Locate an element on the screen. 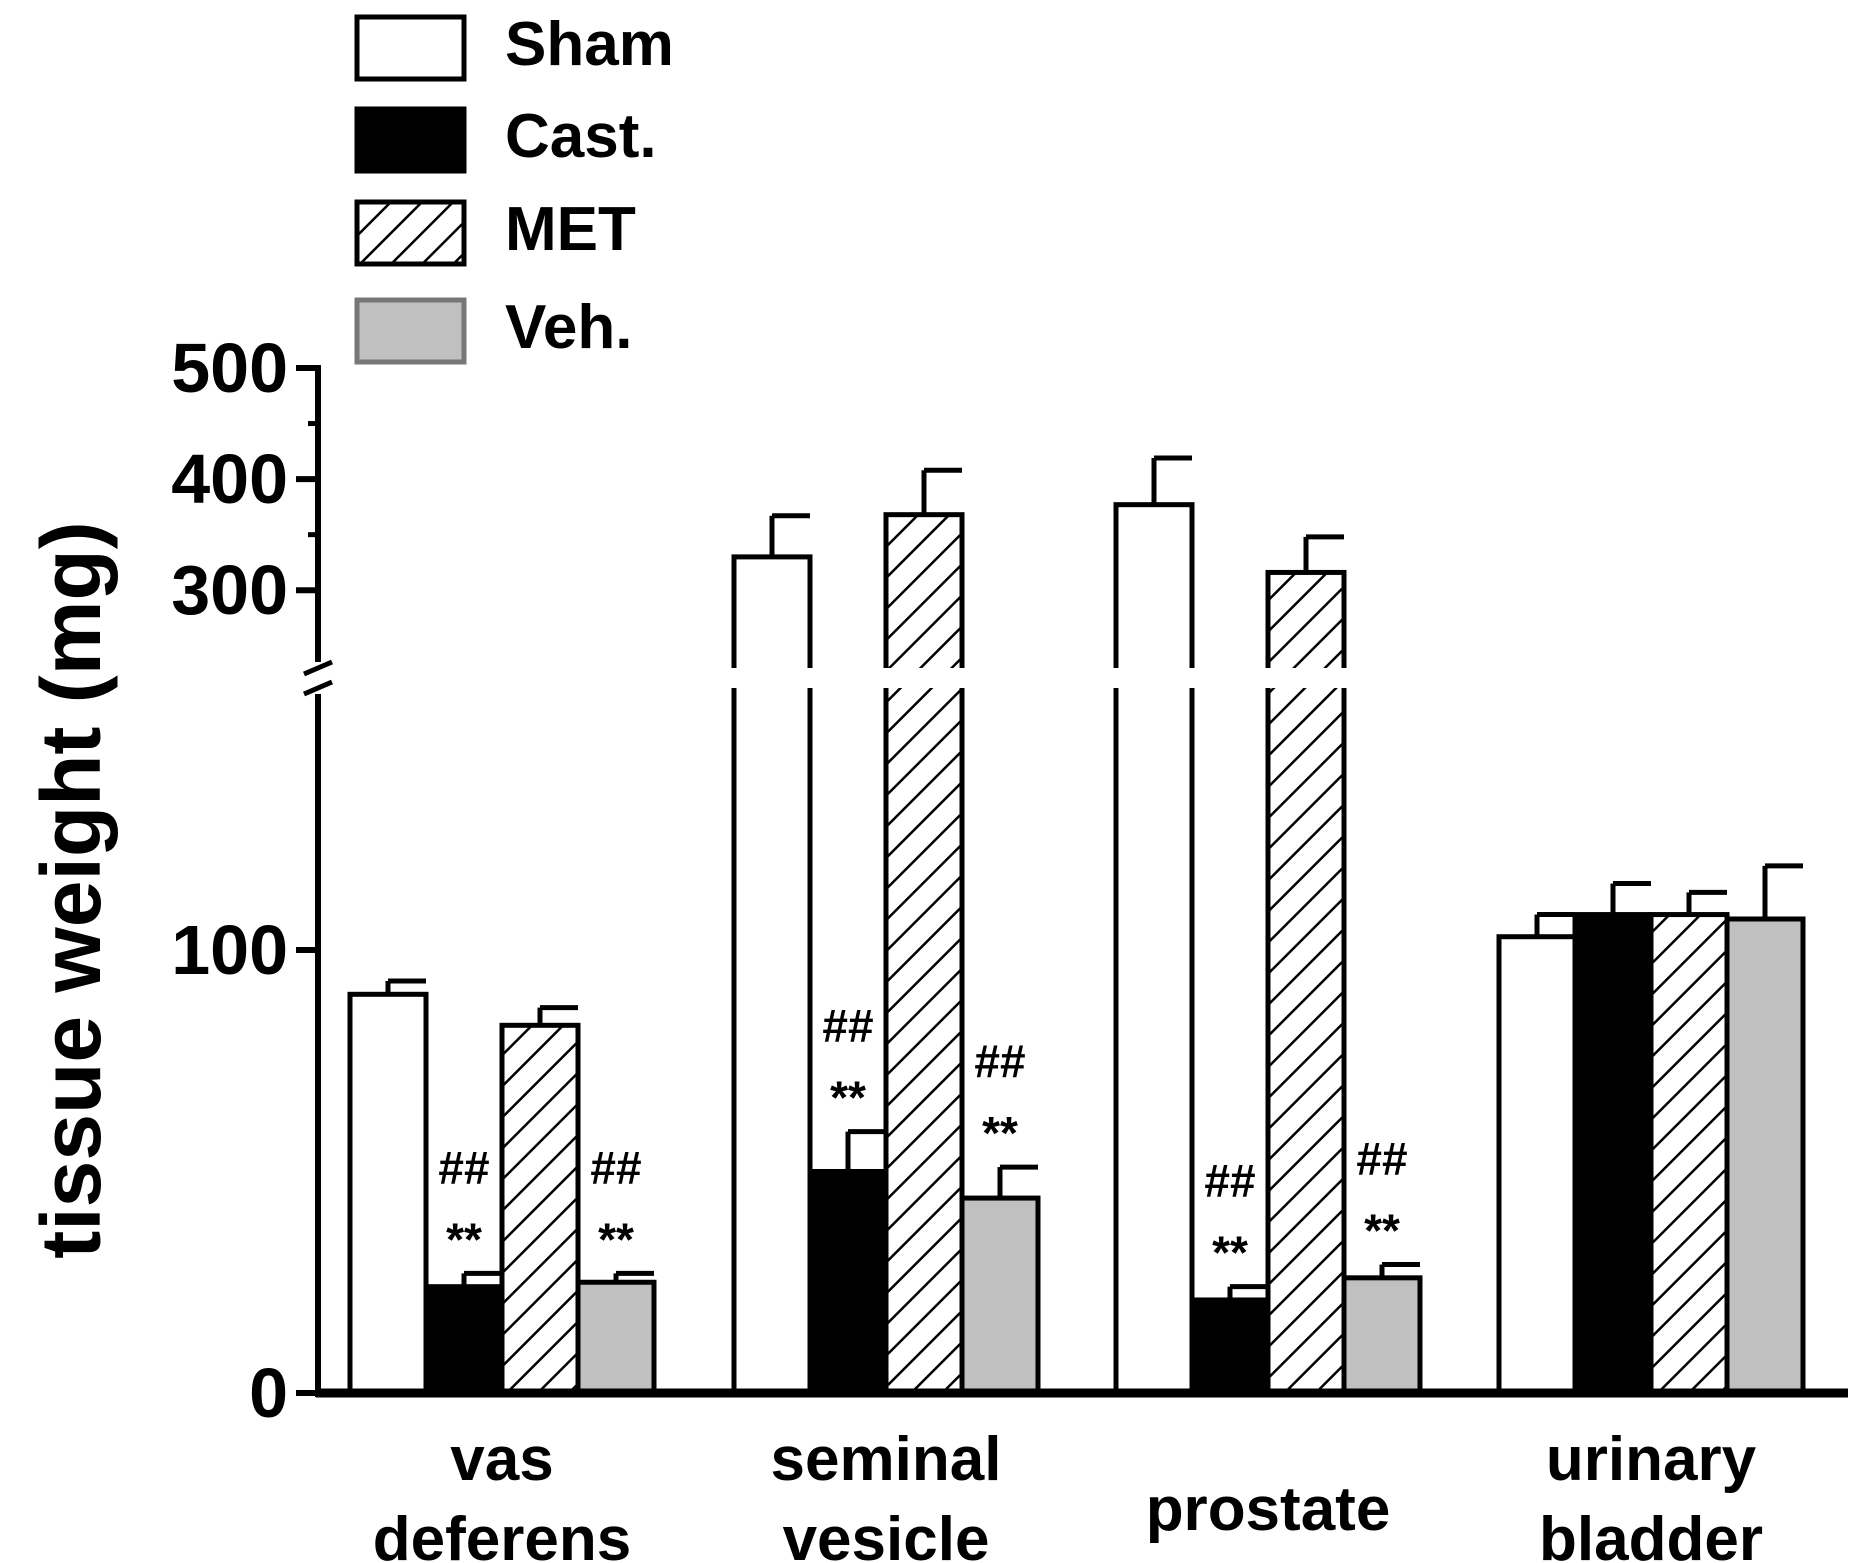  y-tick-label: 400 is located at coordinates (229, 479).